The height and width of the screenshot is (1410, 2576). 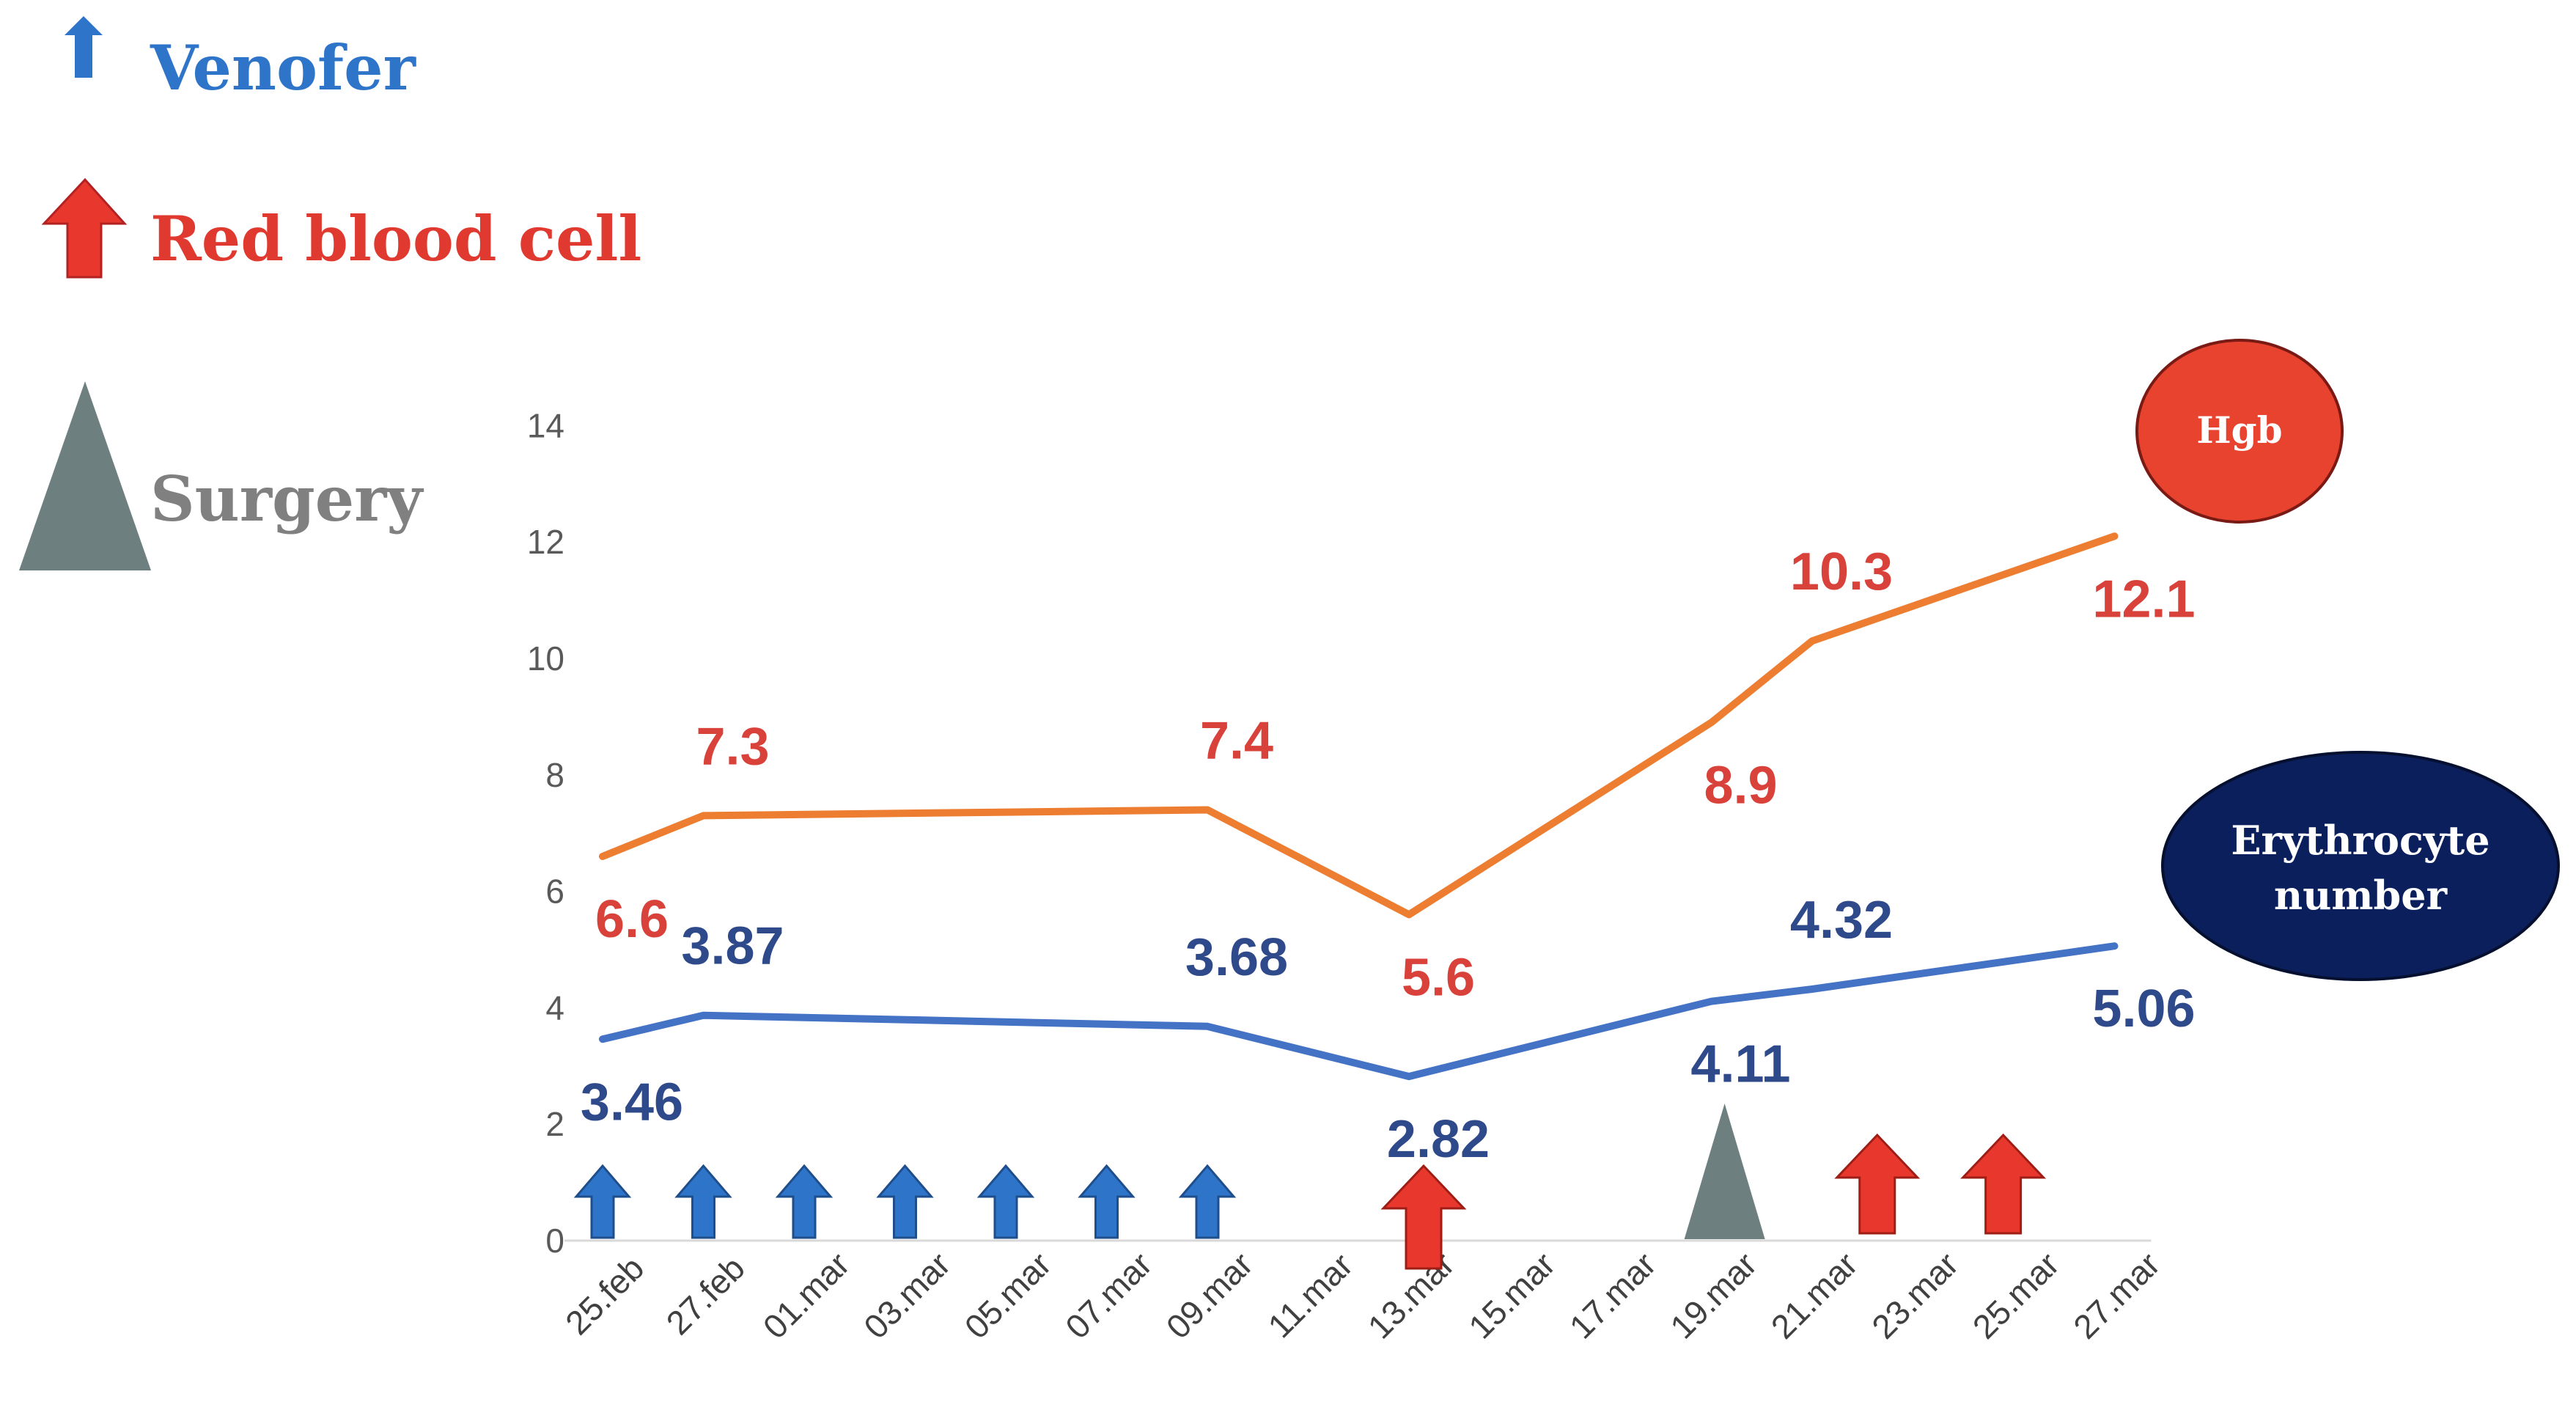 What do you see at coordinates (84, 47) in the screenshot?
I see `venofer-legend-icon` at bounding box center [84, 47].